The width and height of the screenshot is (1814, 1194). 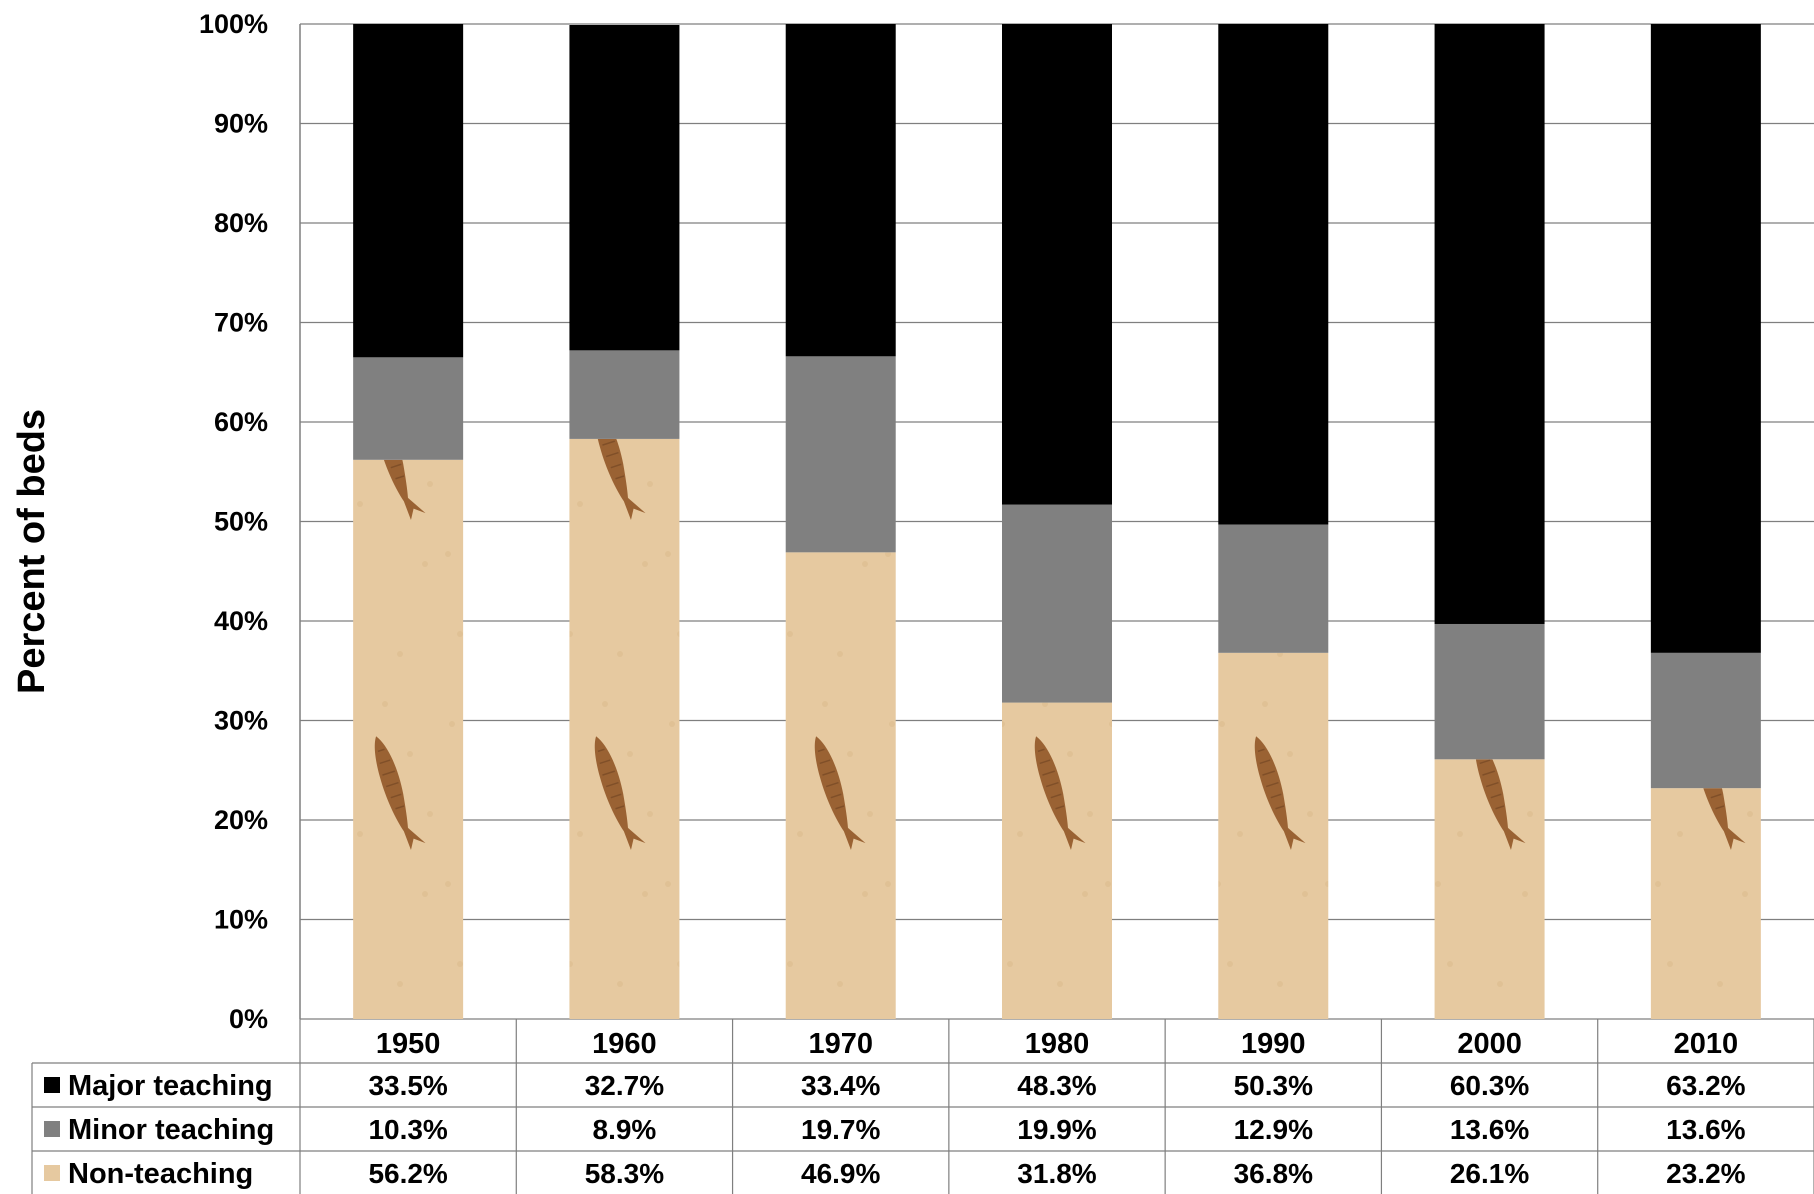 I want to click on x-category-label: 1980, so click(x=1057, y=1044).